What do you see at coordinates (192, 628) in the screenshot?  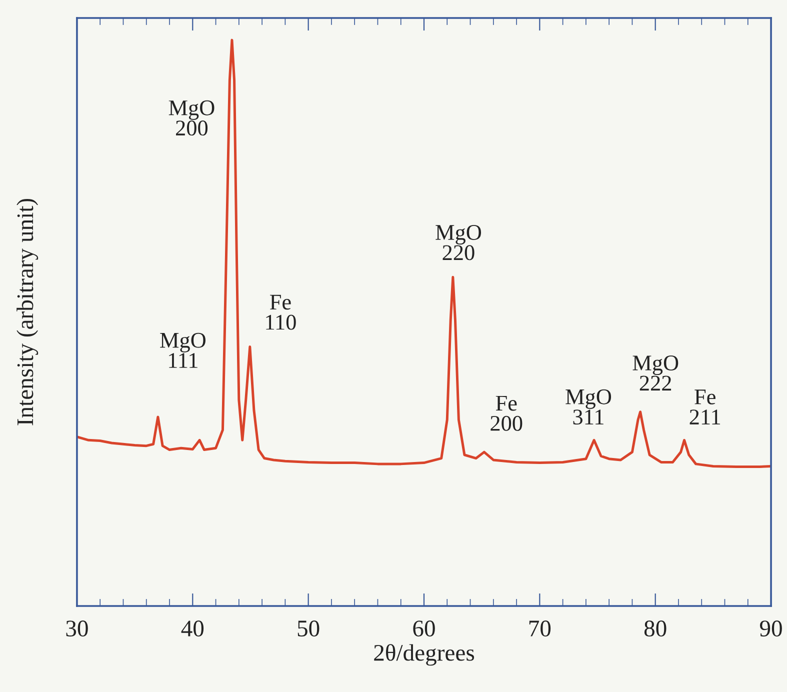 I see `x-tick-label: 40` at bounding box center [192, 628].